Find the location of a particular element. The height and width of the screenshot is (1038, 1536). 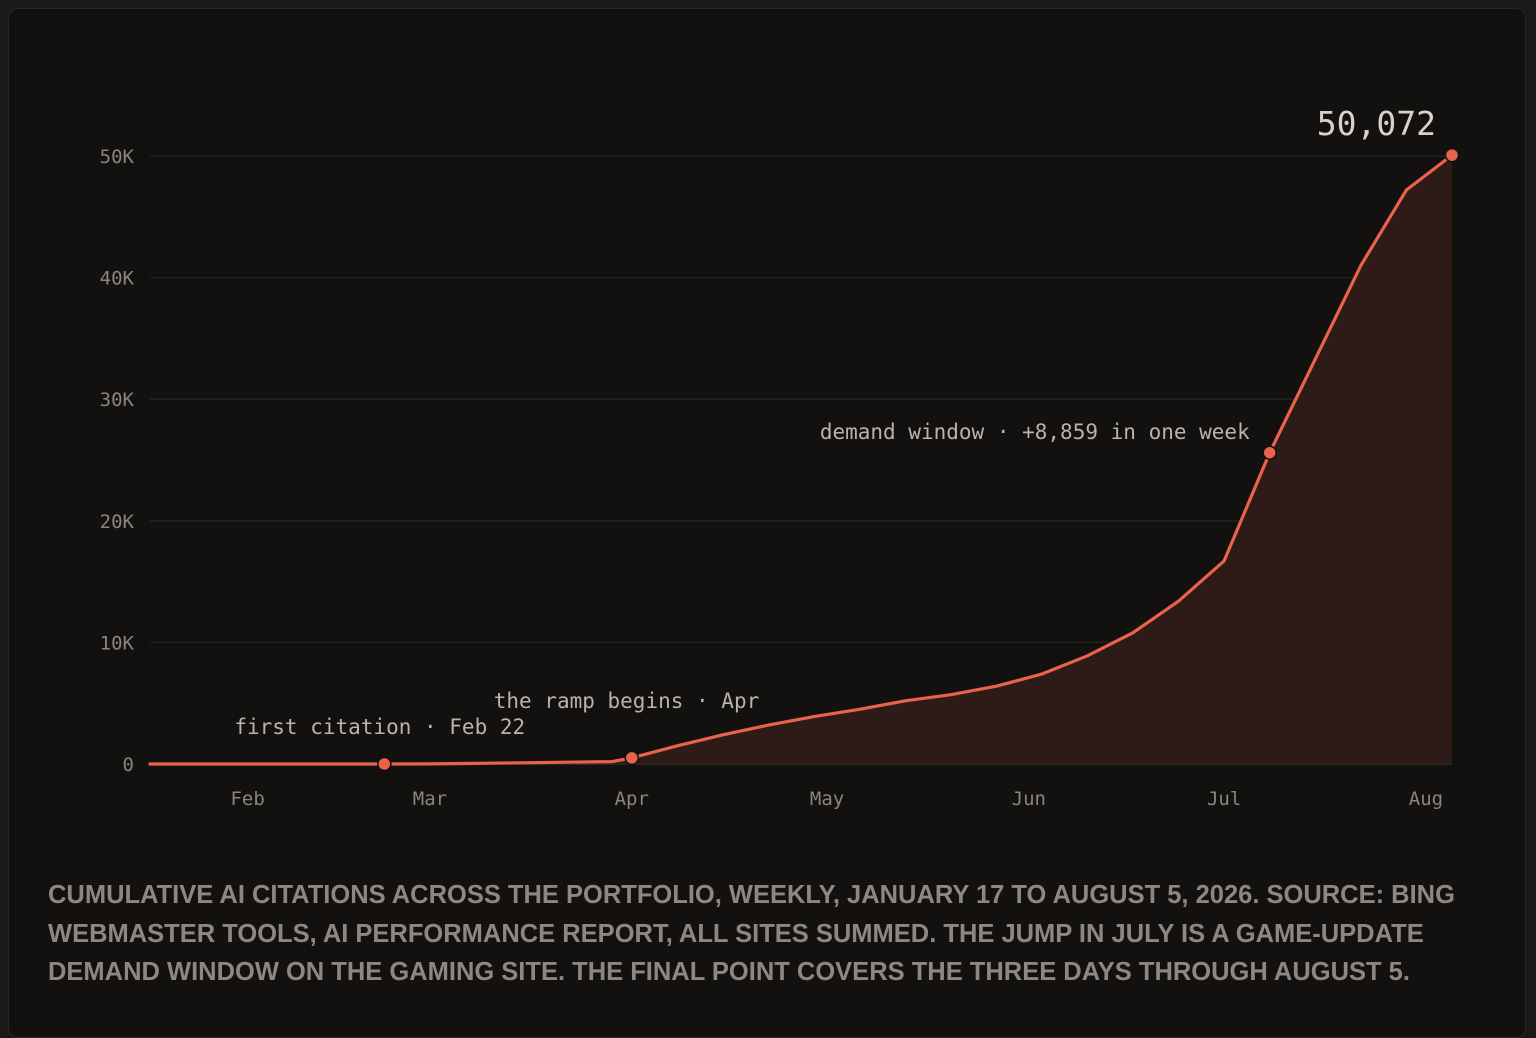

annotation-label: the ramp begins · Apr is located at coordinates (627, 701).